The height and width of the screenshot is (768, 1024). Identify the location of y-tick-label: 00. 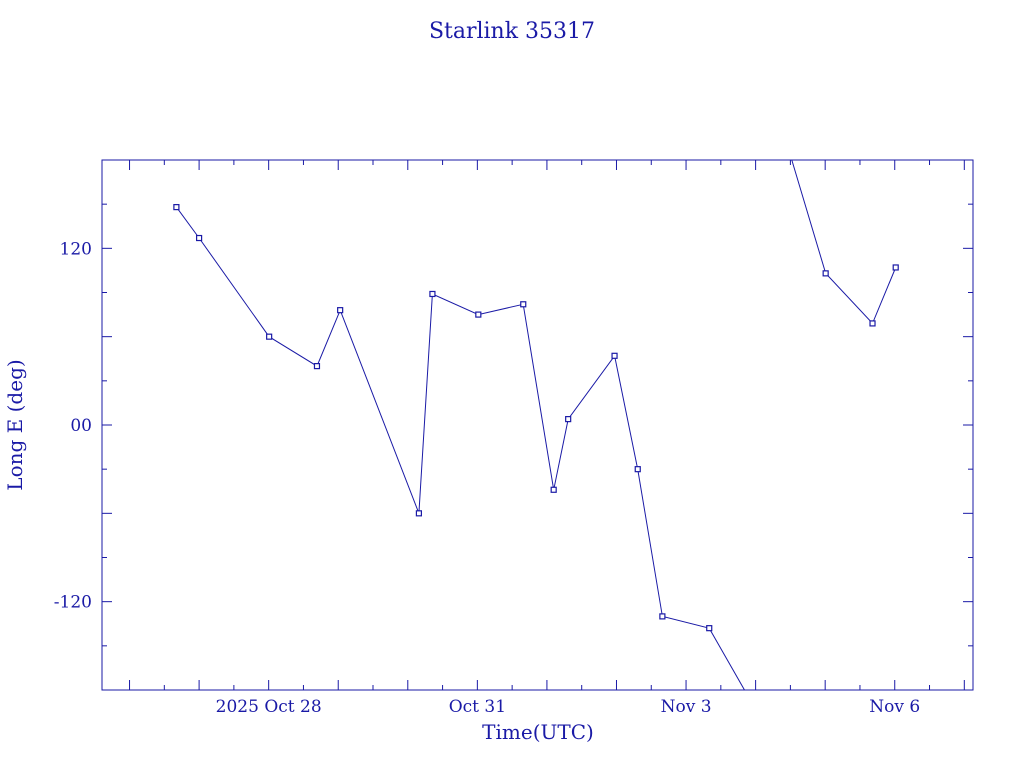
(81, 426).